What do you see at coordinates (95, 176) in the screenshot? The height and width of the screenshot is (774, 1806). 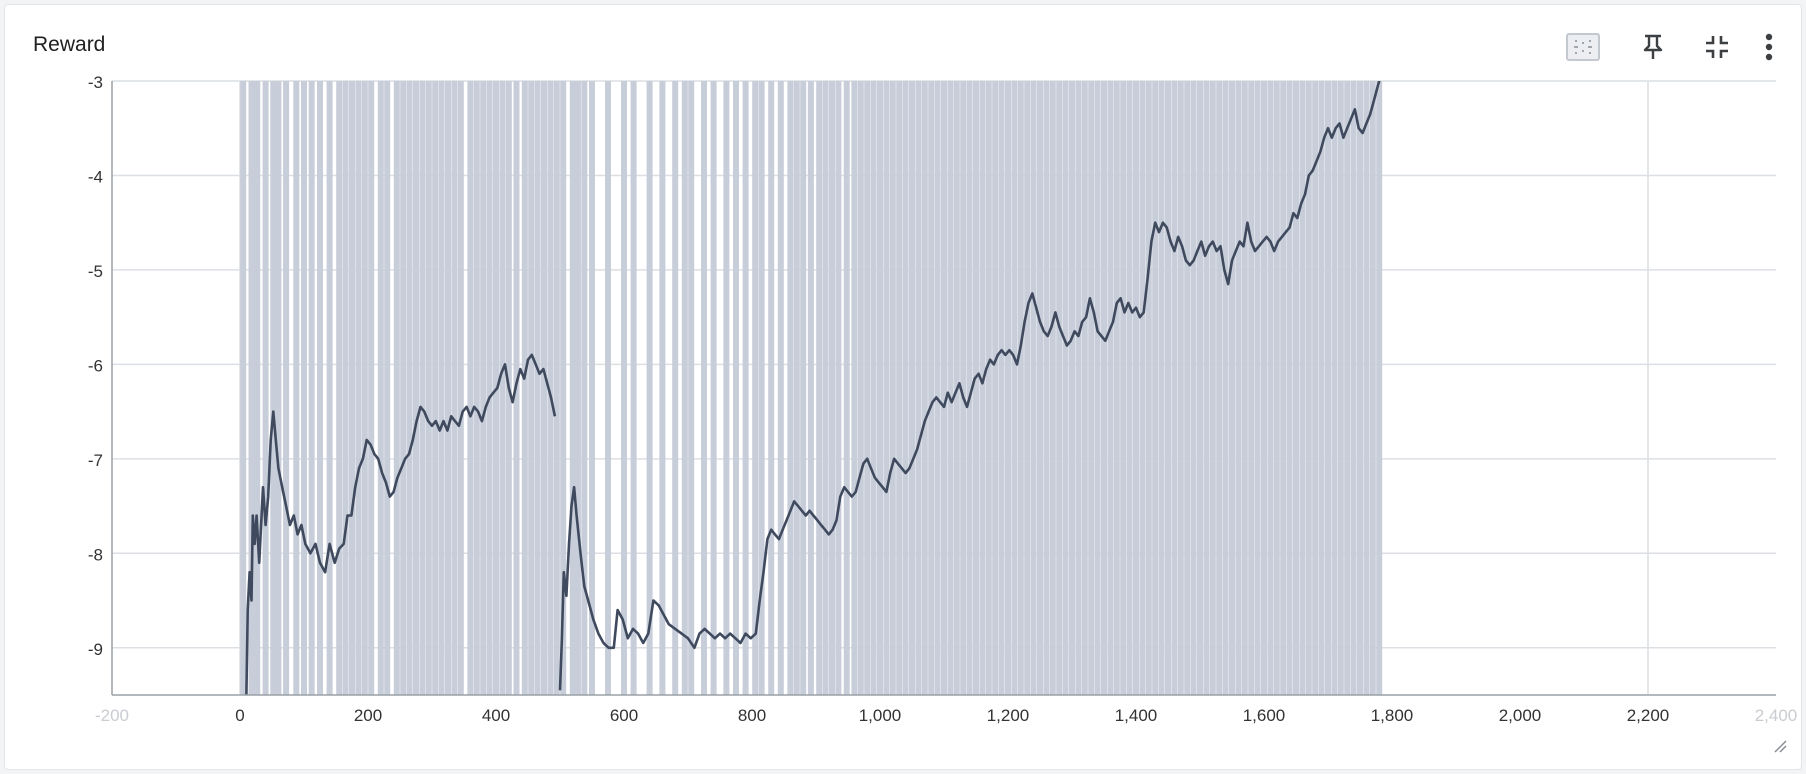 I see `y-tick-label: -4` at bounding box center [95, 176].